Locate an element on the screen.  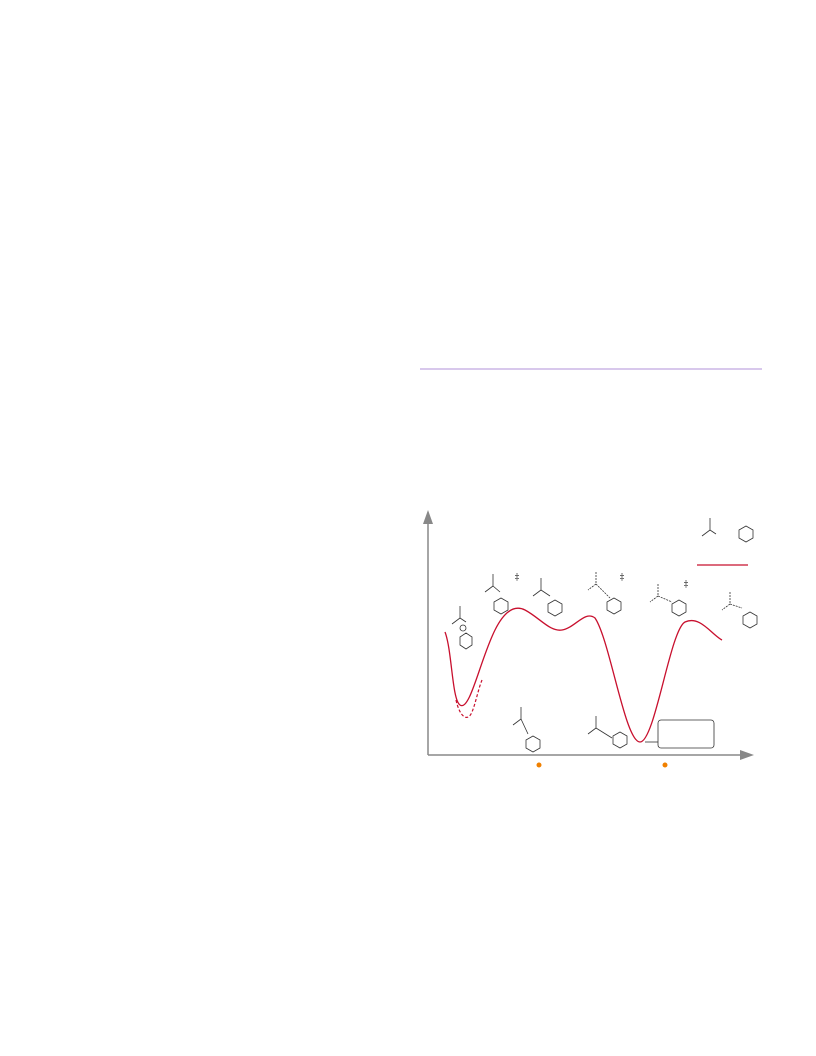
molecules is located at coordinates (604, 635).